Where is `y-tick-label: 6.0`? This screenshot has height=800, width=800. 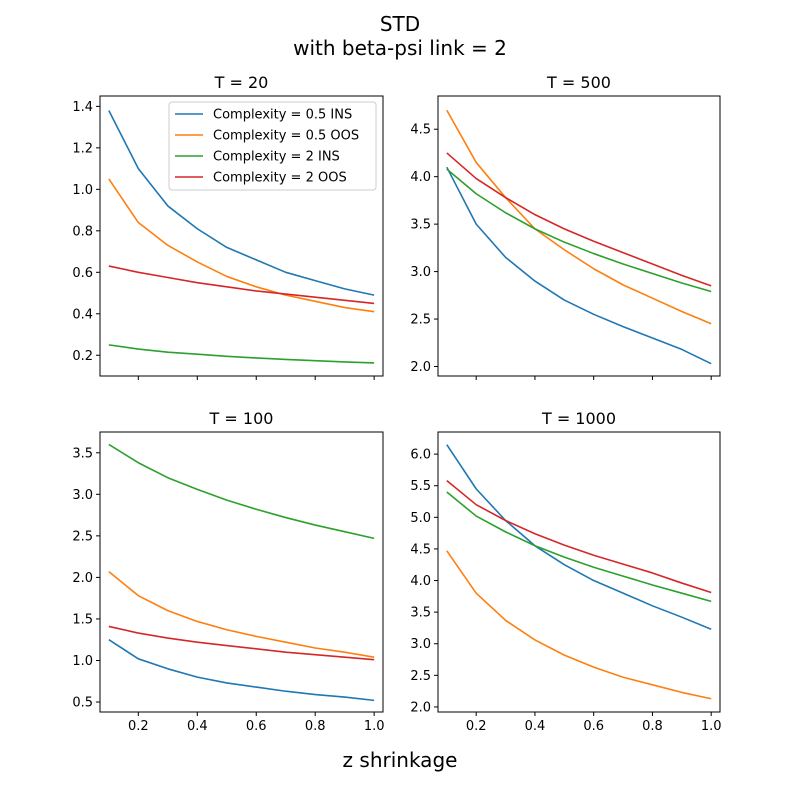 y-tick-label: 6.0 is located at coordinates (420, 455).